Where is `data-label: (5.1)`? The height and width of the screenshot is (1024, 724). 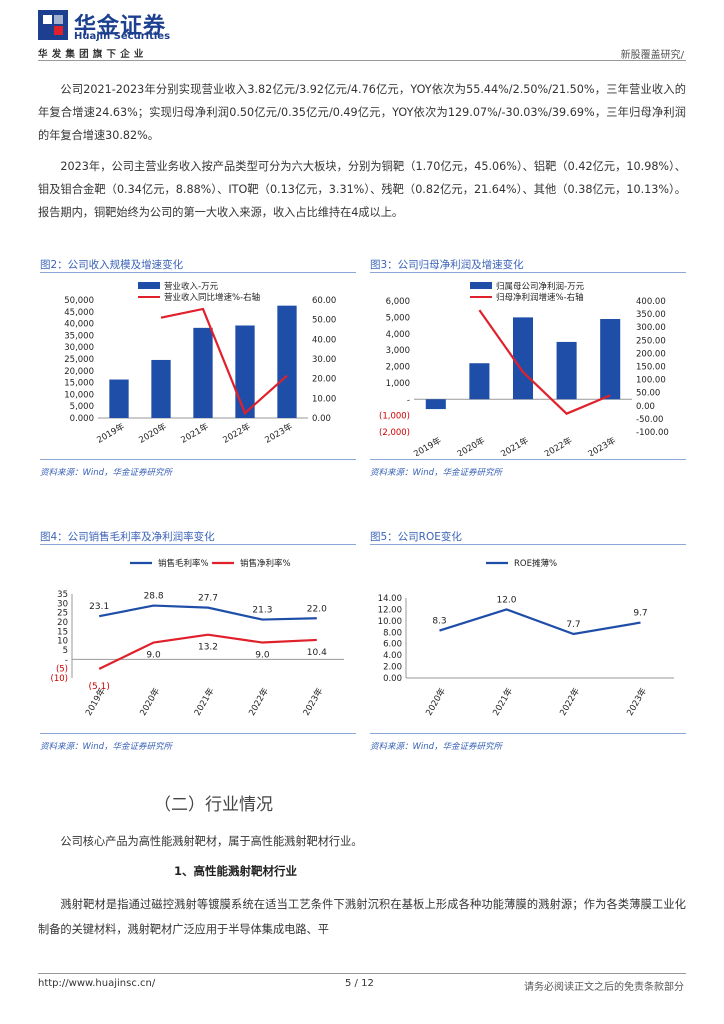
data-label: (5.1) is located at coordinates (99, 687).